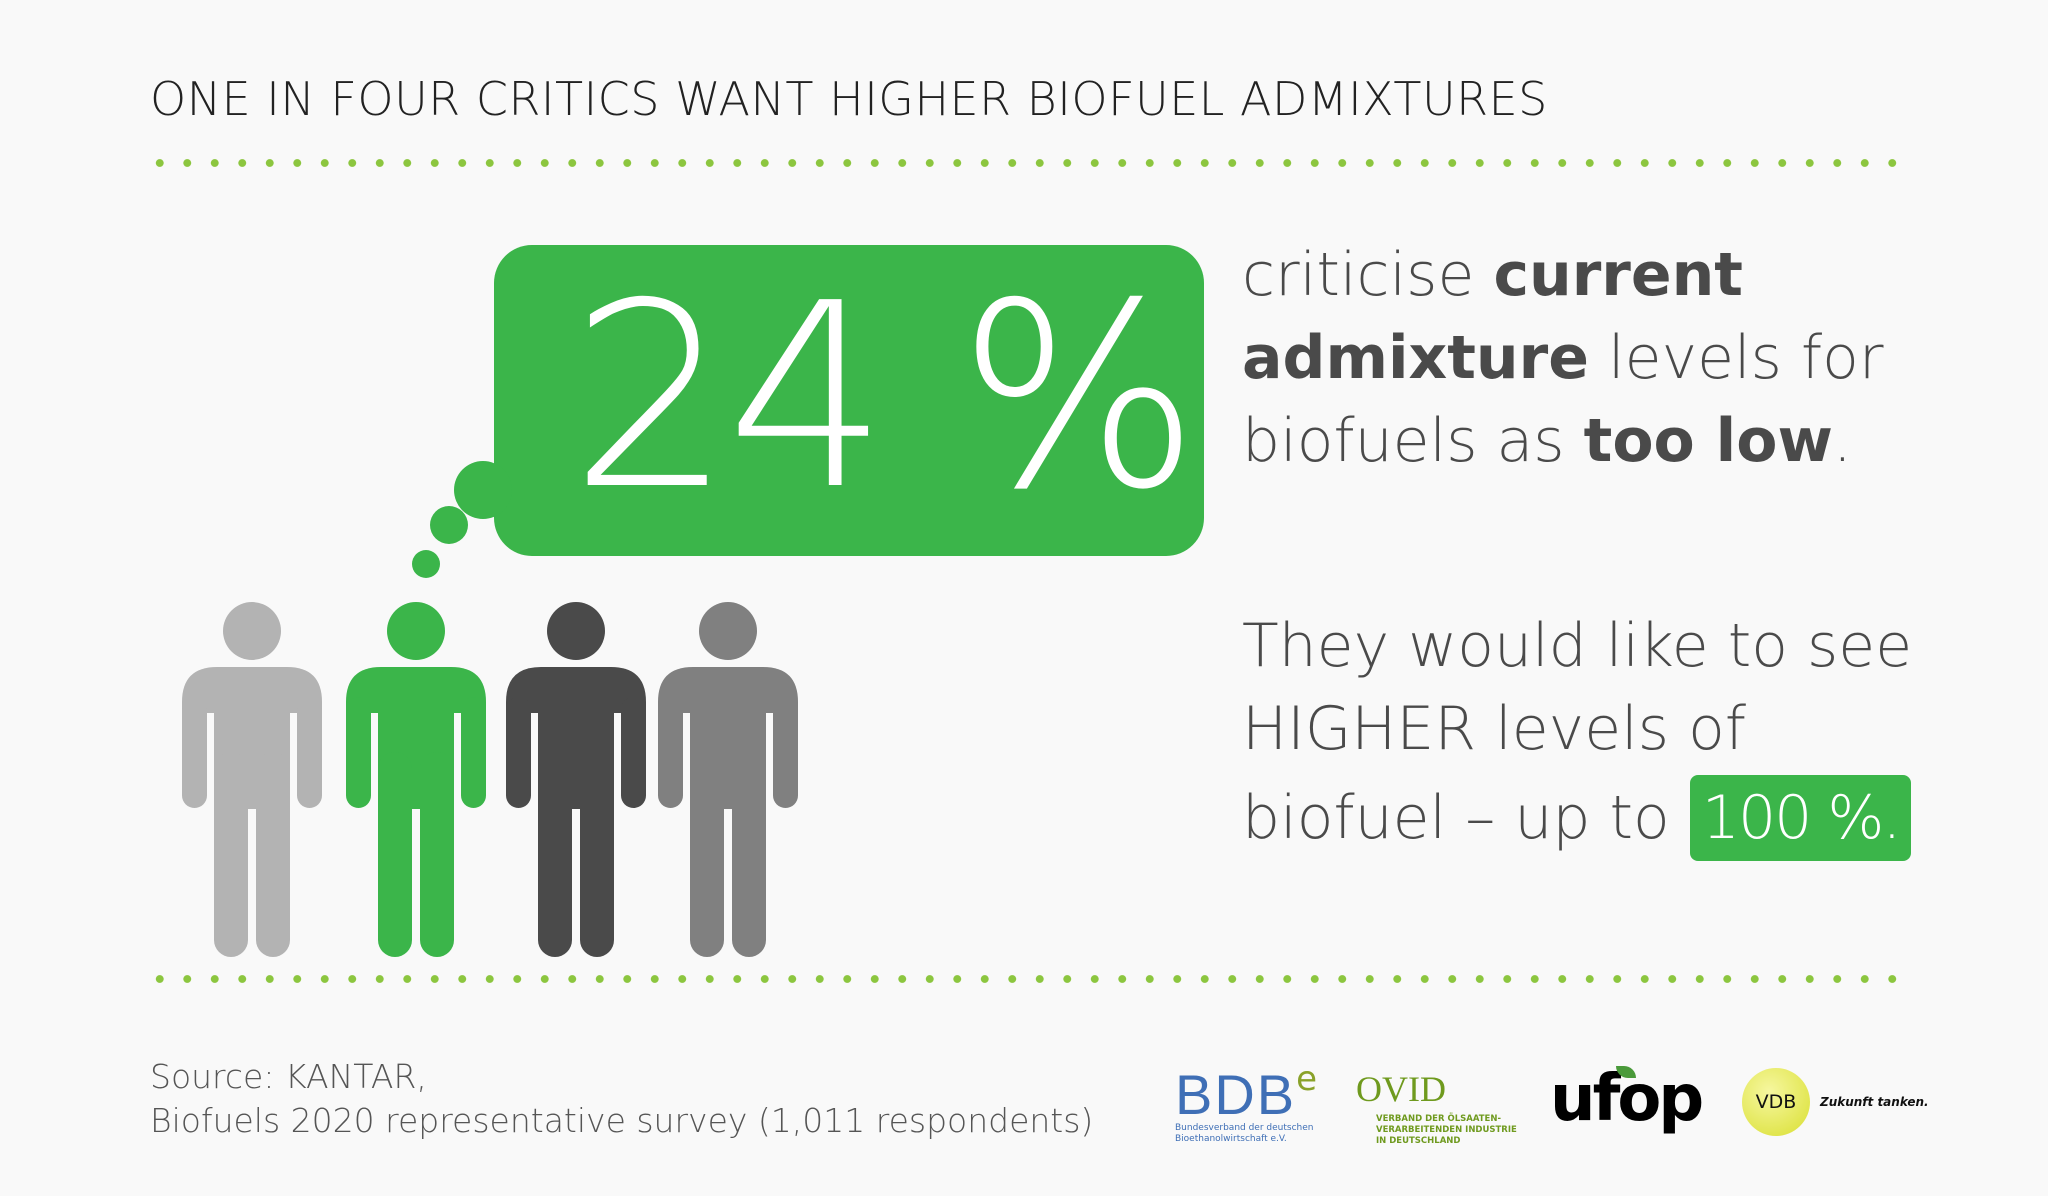 This screenshot has width=2048, height=1196. Describe the element at coordinates (1874, 1102) in the screenshot. I see `logo-text: Zukunft tanken.` at that location.